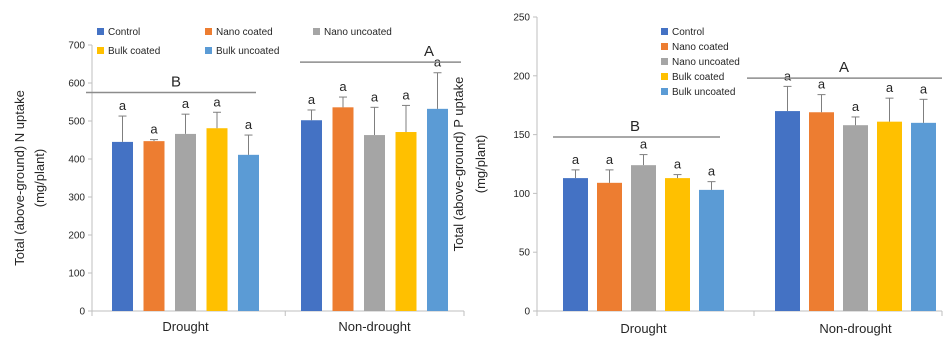 The height and width of the screenshot is (340, 944). Describe the element at coordinates (76, 46) in the screenshot. I see `y-tick-label: 700` at that location.